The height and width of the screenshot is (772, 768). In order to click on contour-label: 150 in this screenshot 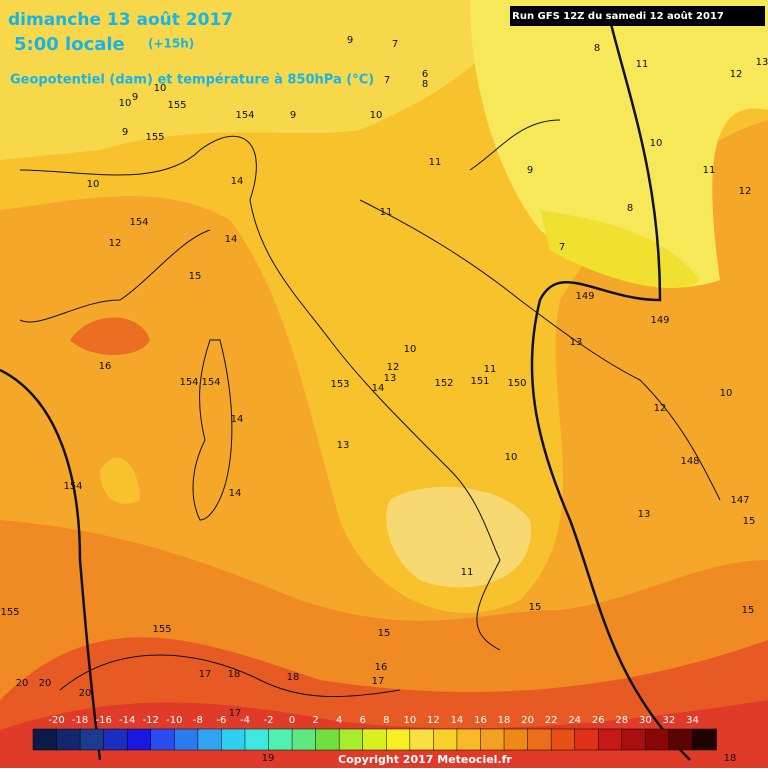, I will do `click(516, 383)`.